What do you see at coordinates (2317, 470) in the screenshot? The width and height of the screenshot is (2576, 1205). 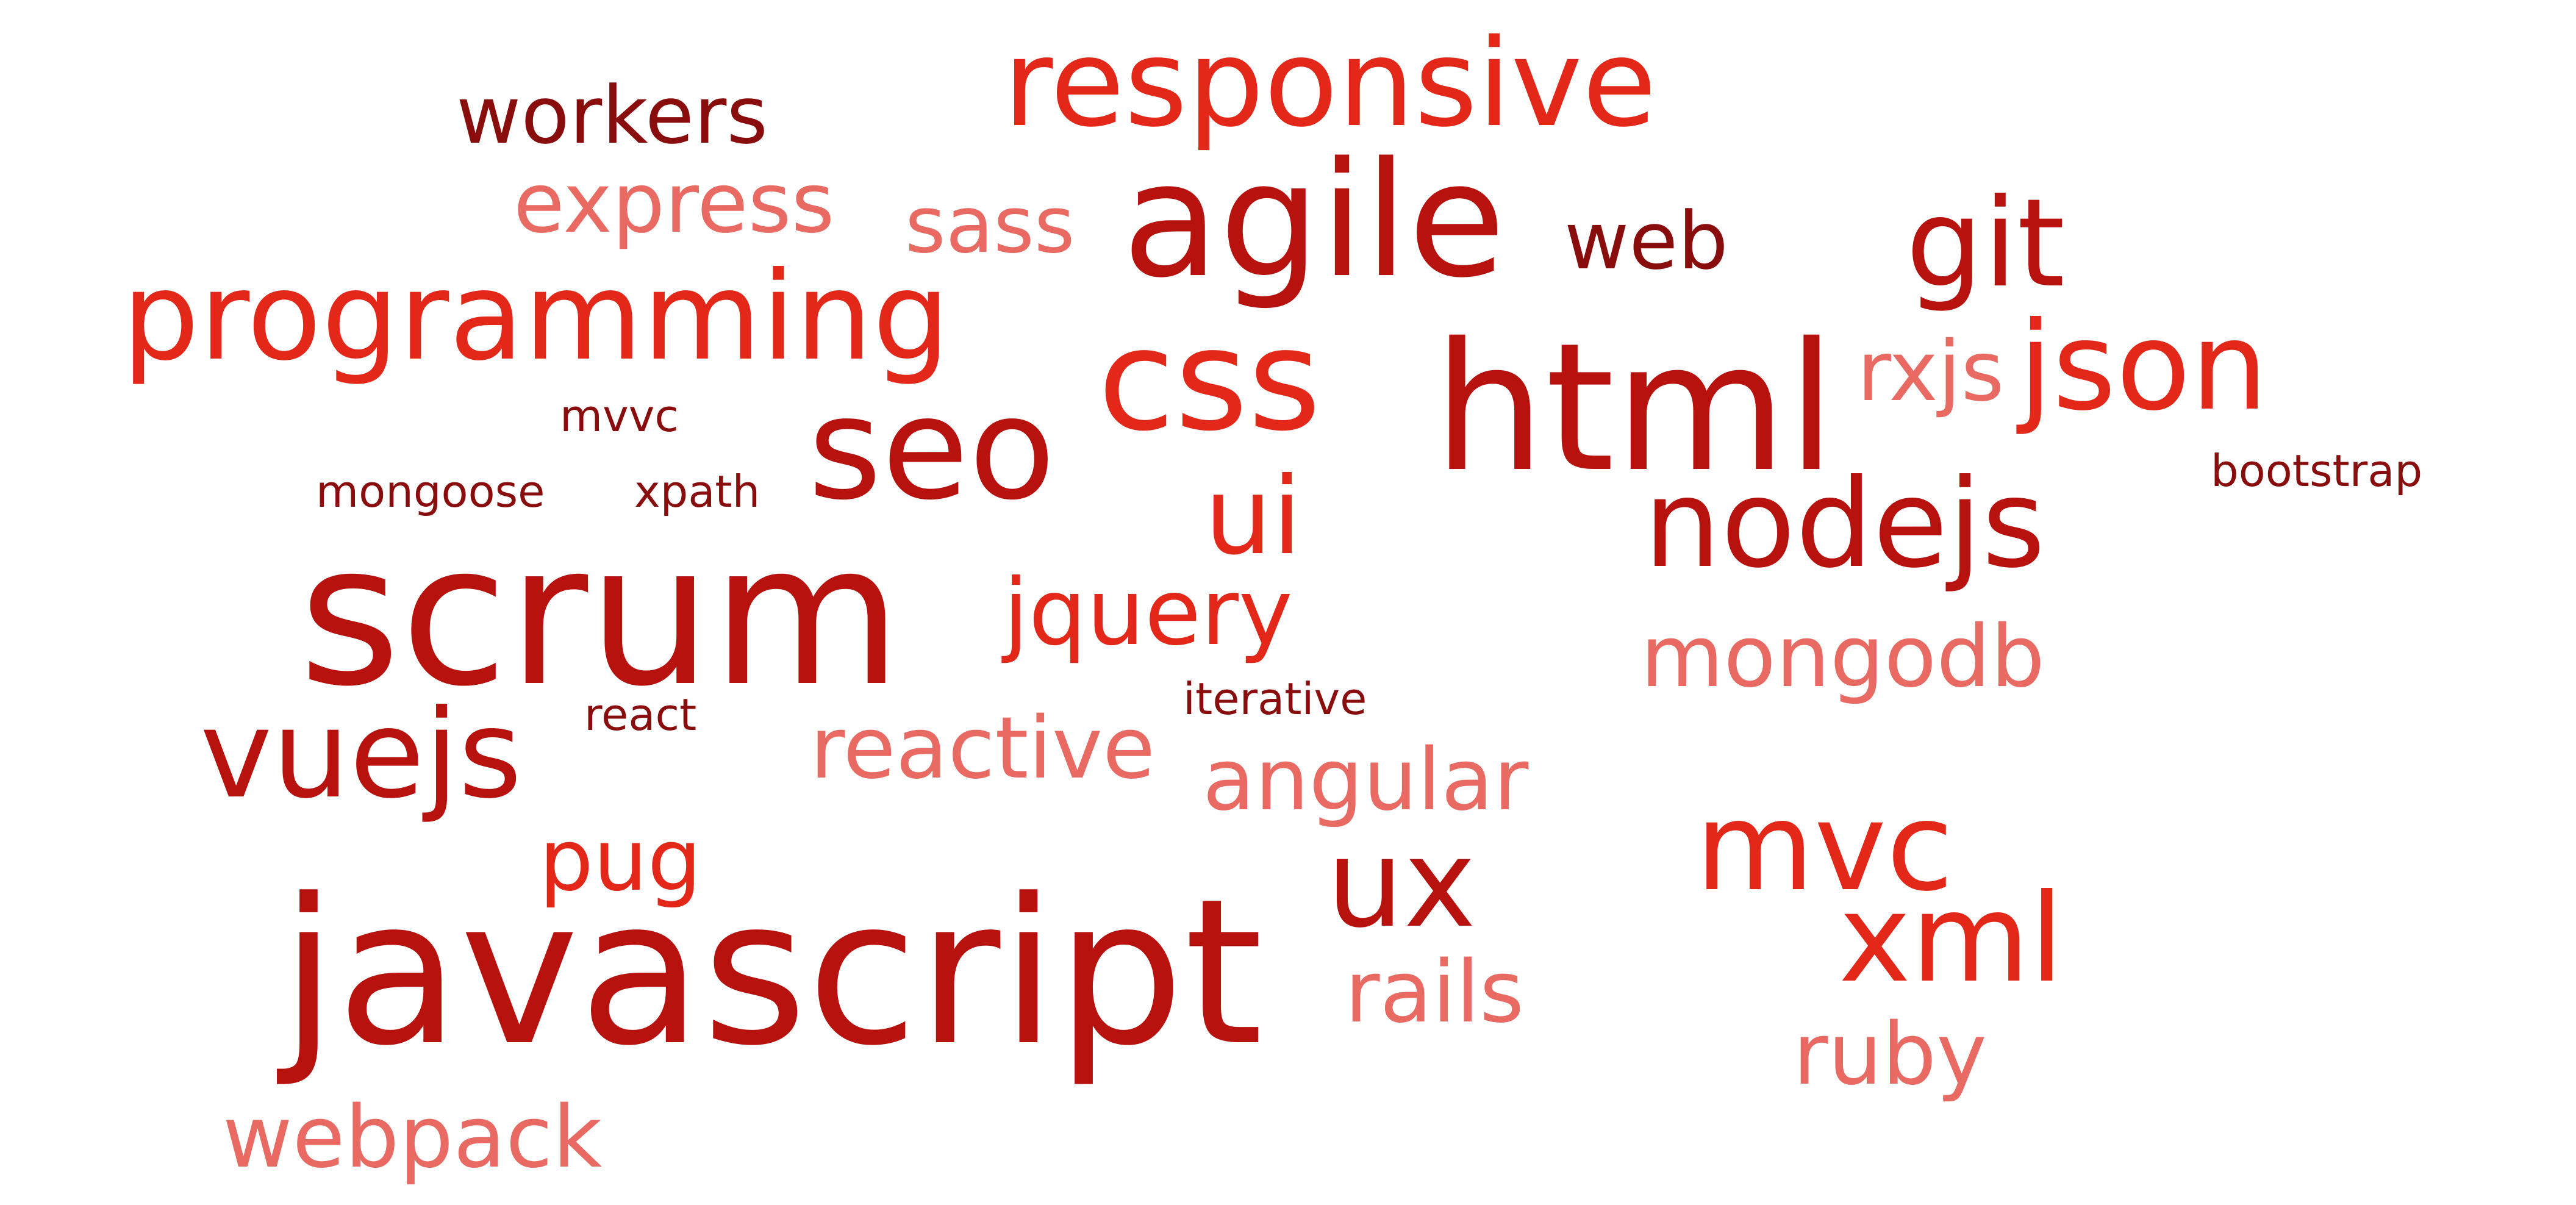 I see `word-bootstrap: bootstrap` at bounding box center [2317, 470].